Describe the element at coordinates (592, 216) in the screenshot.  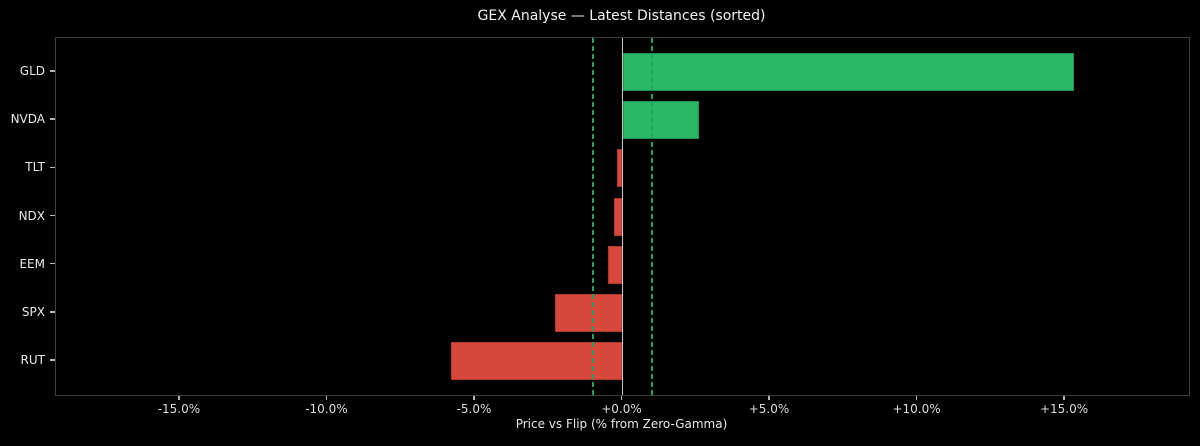
I see `dashed-reference-line-neg` at that location.